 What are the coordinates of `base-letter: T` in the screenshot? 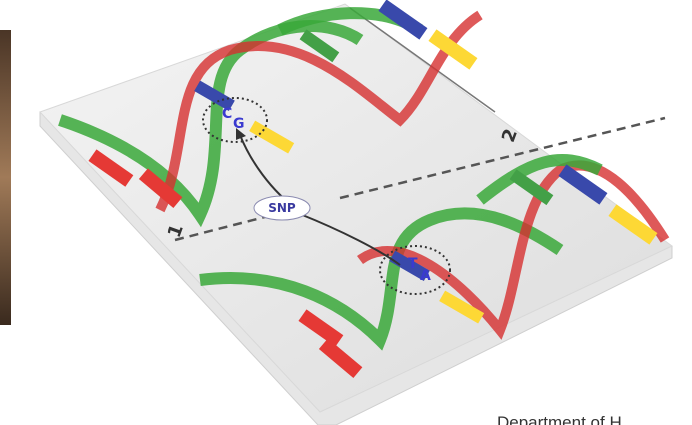 It's located at (413, 264).